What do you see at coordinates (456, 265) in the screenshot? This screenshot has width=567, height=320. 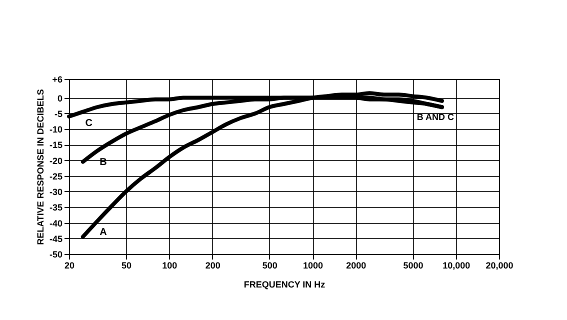 I see `x-tick-label: 10,000` at bounding box center [456, 265].